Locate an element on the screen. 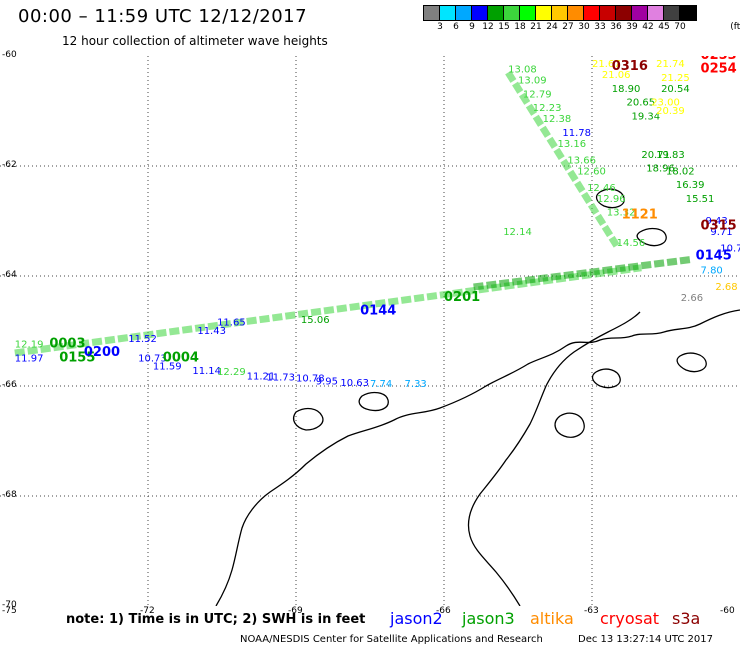 The width and height of the screenshot is (740, 650). wave-height-value: 9.95 is located at coordinates (327, 381).